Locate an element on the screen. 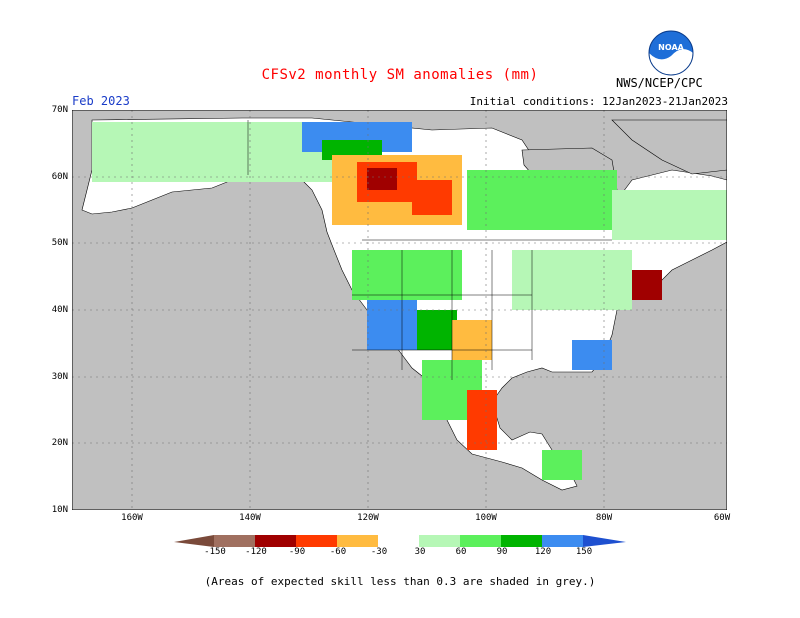 The height and width of the screenshot is (618, 800). lon-label: 140W is located at coordinates (250, 518).